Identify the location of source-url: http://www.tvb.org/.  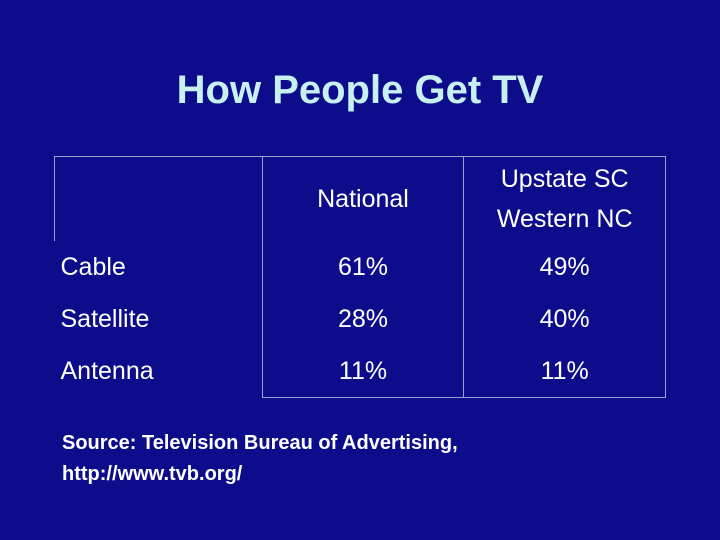
(152, 474).